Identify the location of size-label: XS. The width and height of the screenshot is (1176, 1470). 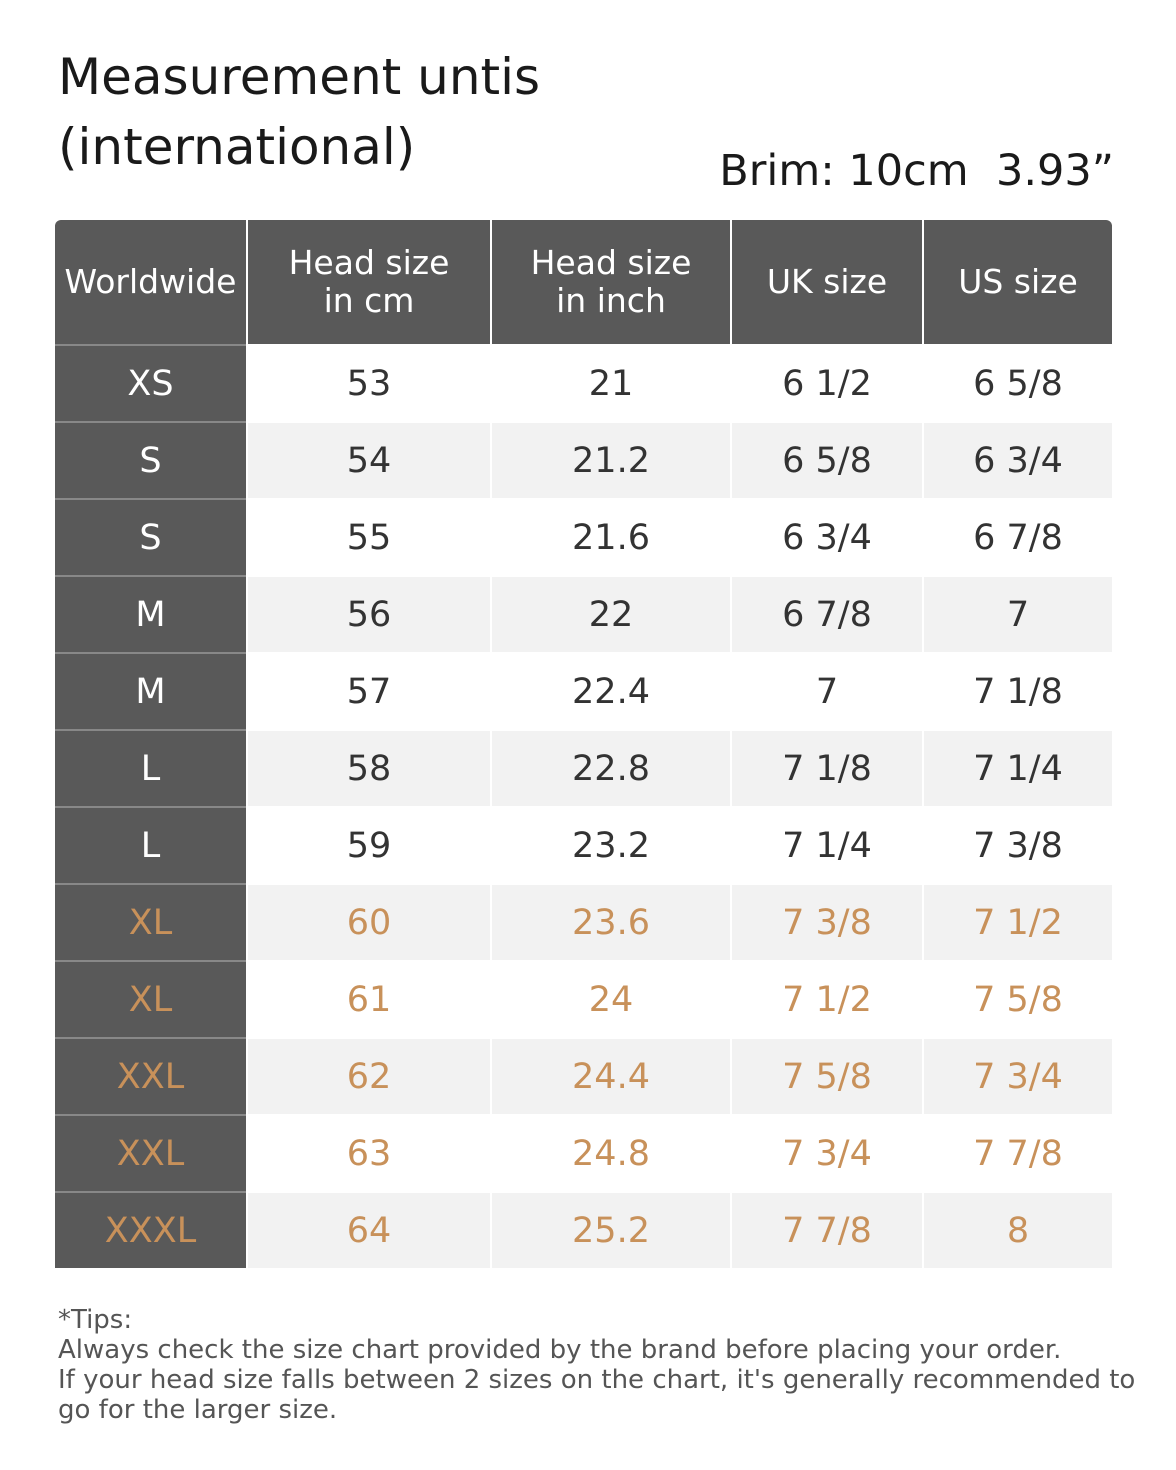
(151, 383).